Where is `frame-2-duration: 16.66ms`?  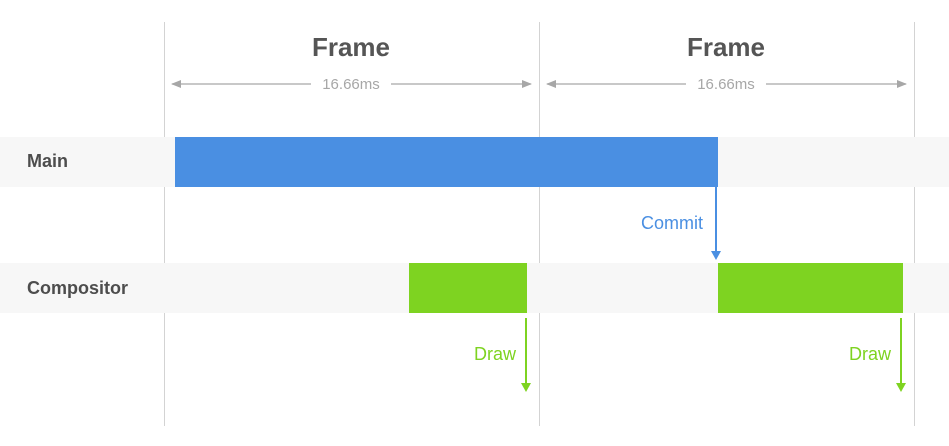 frame-2-duration: 16.66ms is located at coordinates (726, 85).